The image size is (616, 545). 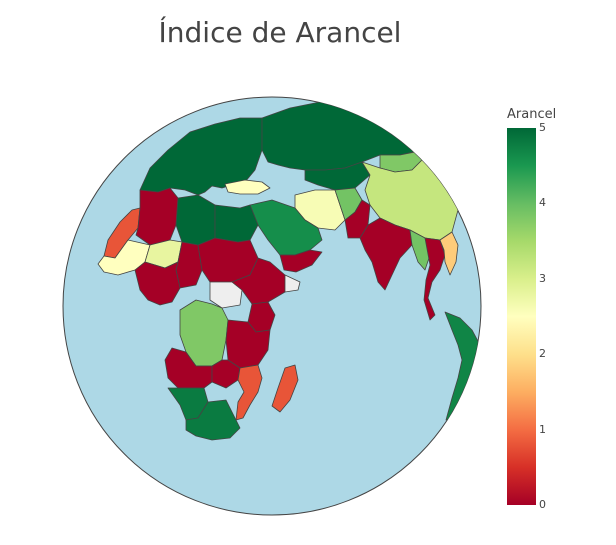 I want to click on country-ethiopia, so click(x=258, y=281).